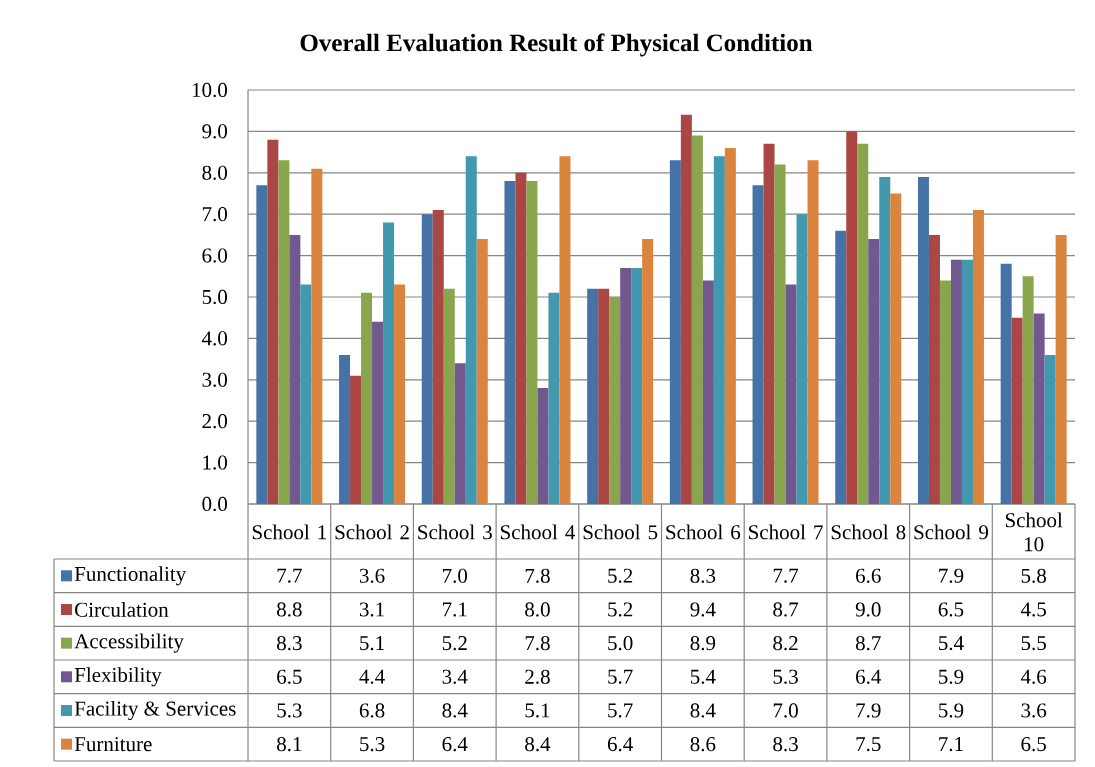 The height and width of the screenshot is (767, 1095). Describe the element at coordinates (868, 575) in the screenshot. I see `data-label: 6.6` at that location.